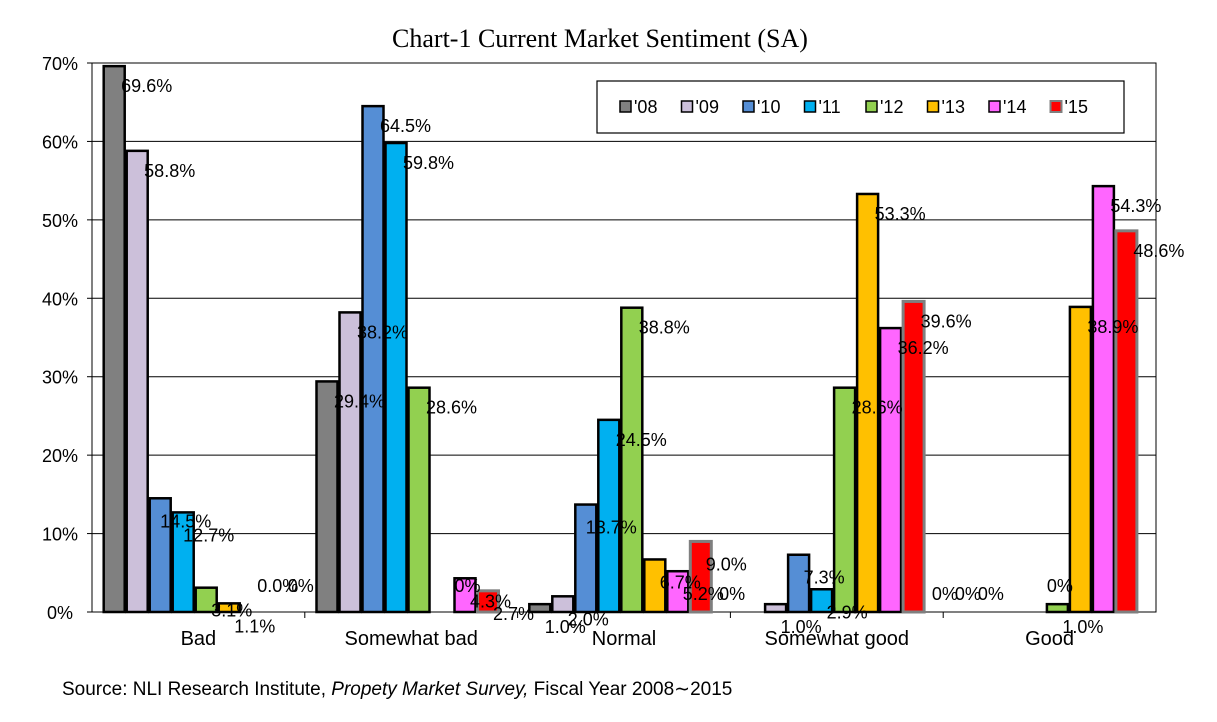 The image size is (1217, 722). I want to click on data-label: 2.0%, so click(588, 619).